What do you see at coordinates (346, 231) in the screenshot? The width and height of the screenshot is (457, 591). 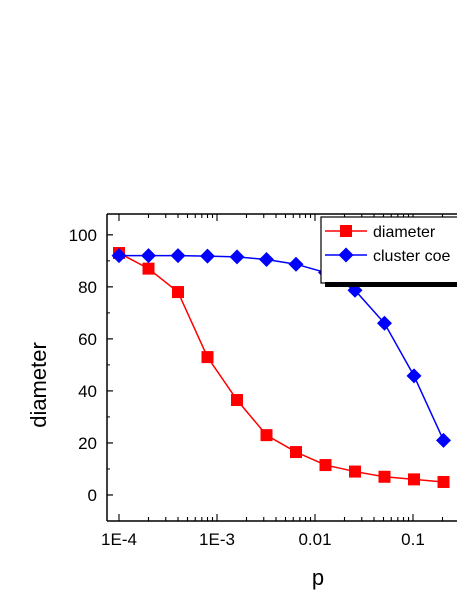 I see `legend-marker-square` at bounding box center [346, 231].